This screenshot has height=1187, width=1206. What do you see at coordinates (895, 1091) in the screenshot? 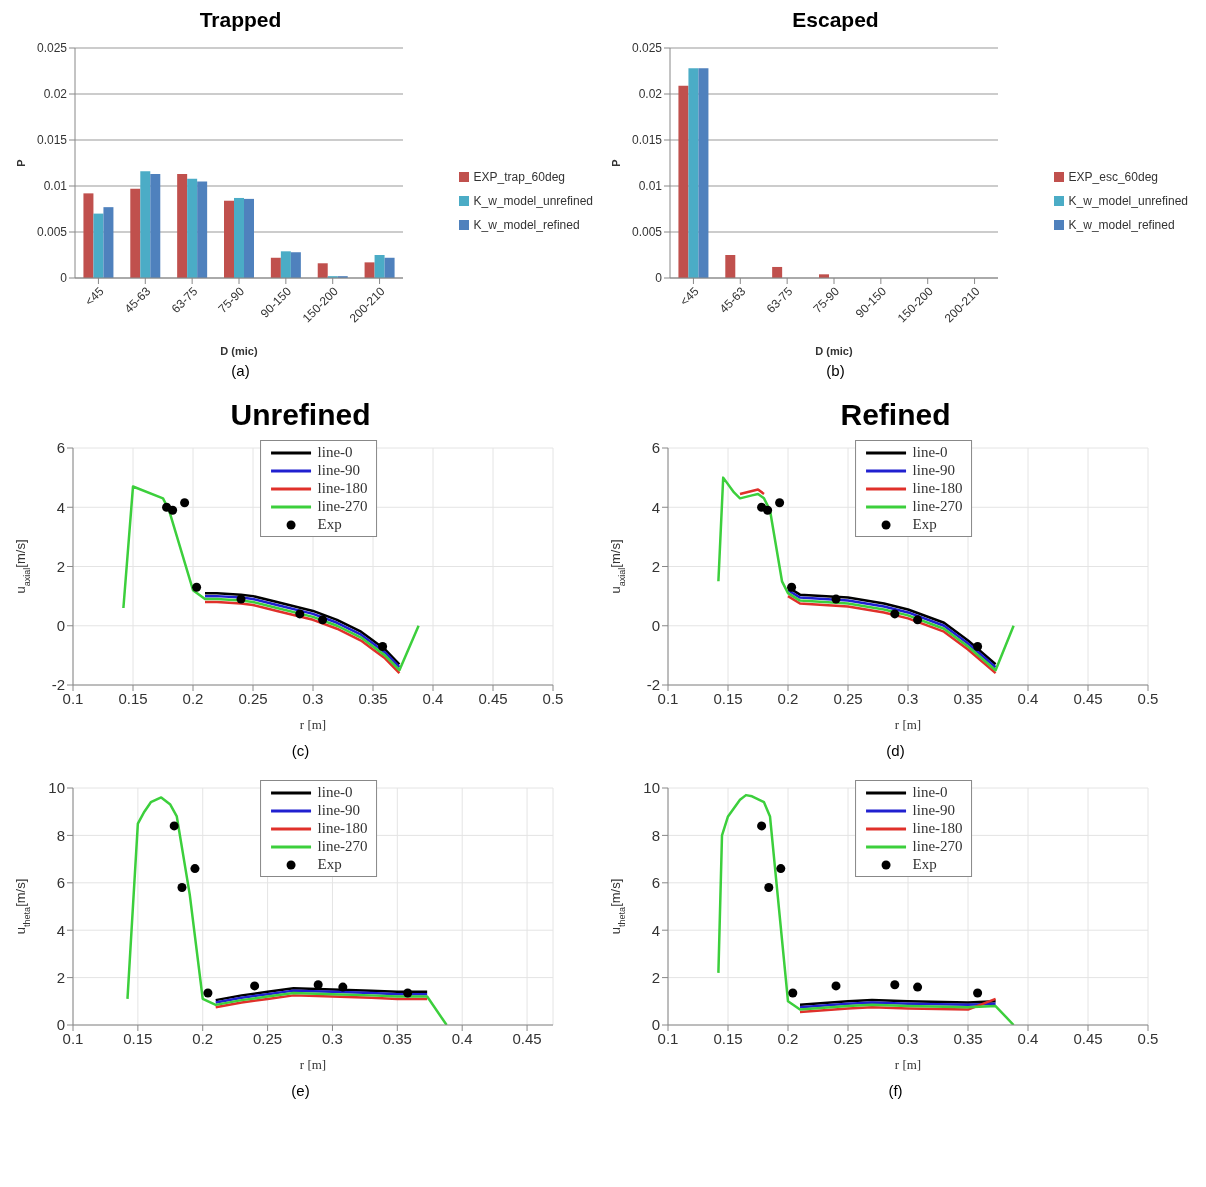
I see `text: (f)` at bounding box center [895, 1091].